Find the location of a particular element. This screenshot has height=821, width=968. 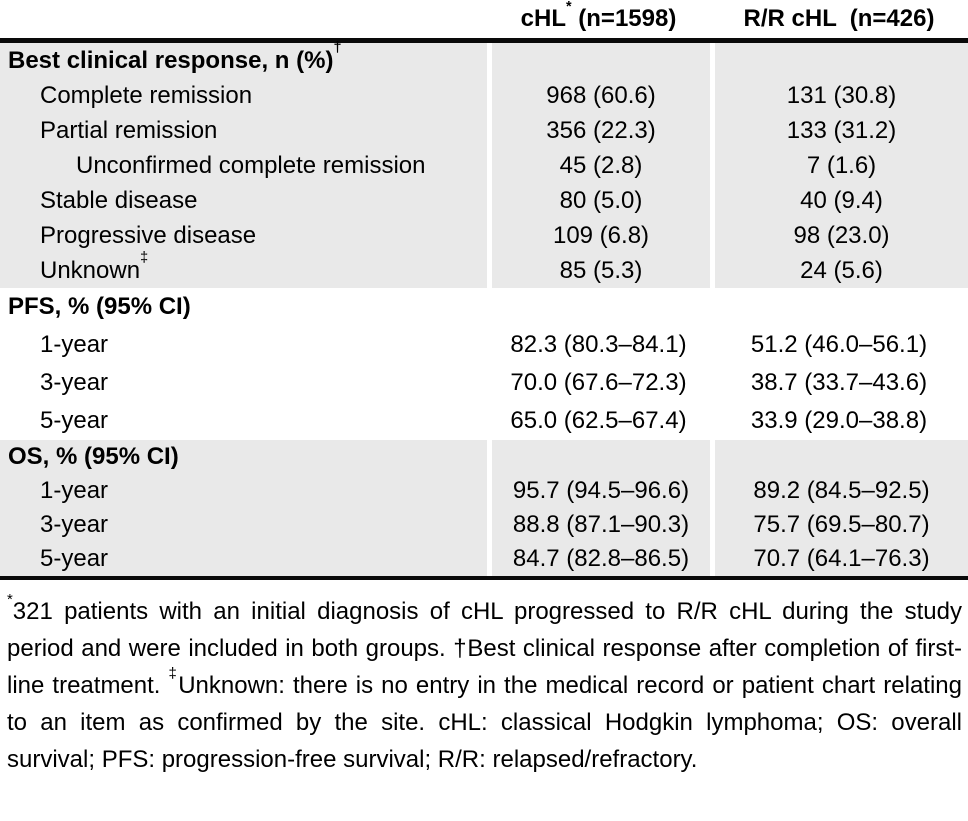

rr-chl-value-cell: 38.7 (33.7–43.6) is located at coordinates (839, 382).